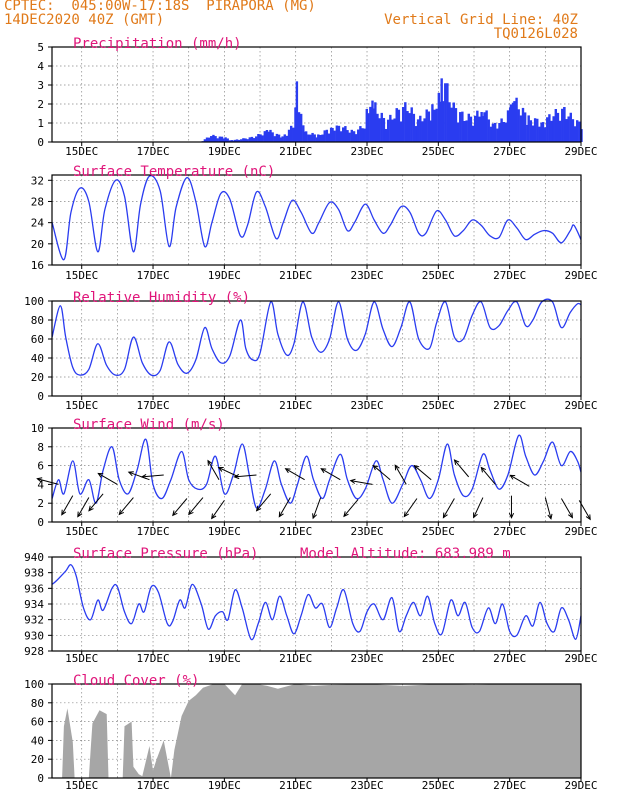 Image resolution: width=618 pixels, height=800 pixels. Describe the element at coordinates (152, 275) in the screenshot. I see `x-tick-label: 17DEC` at that location.